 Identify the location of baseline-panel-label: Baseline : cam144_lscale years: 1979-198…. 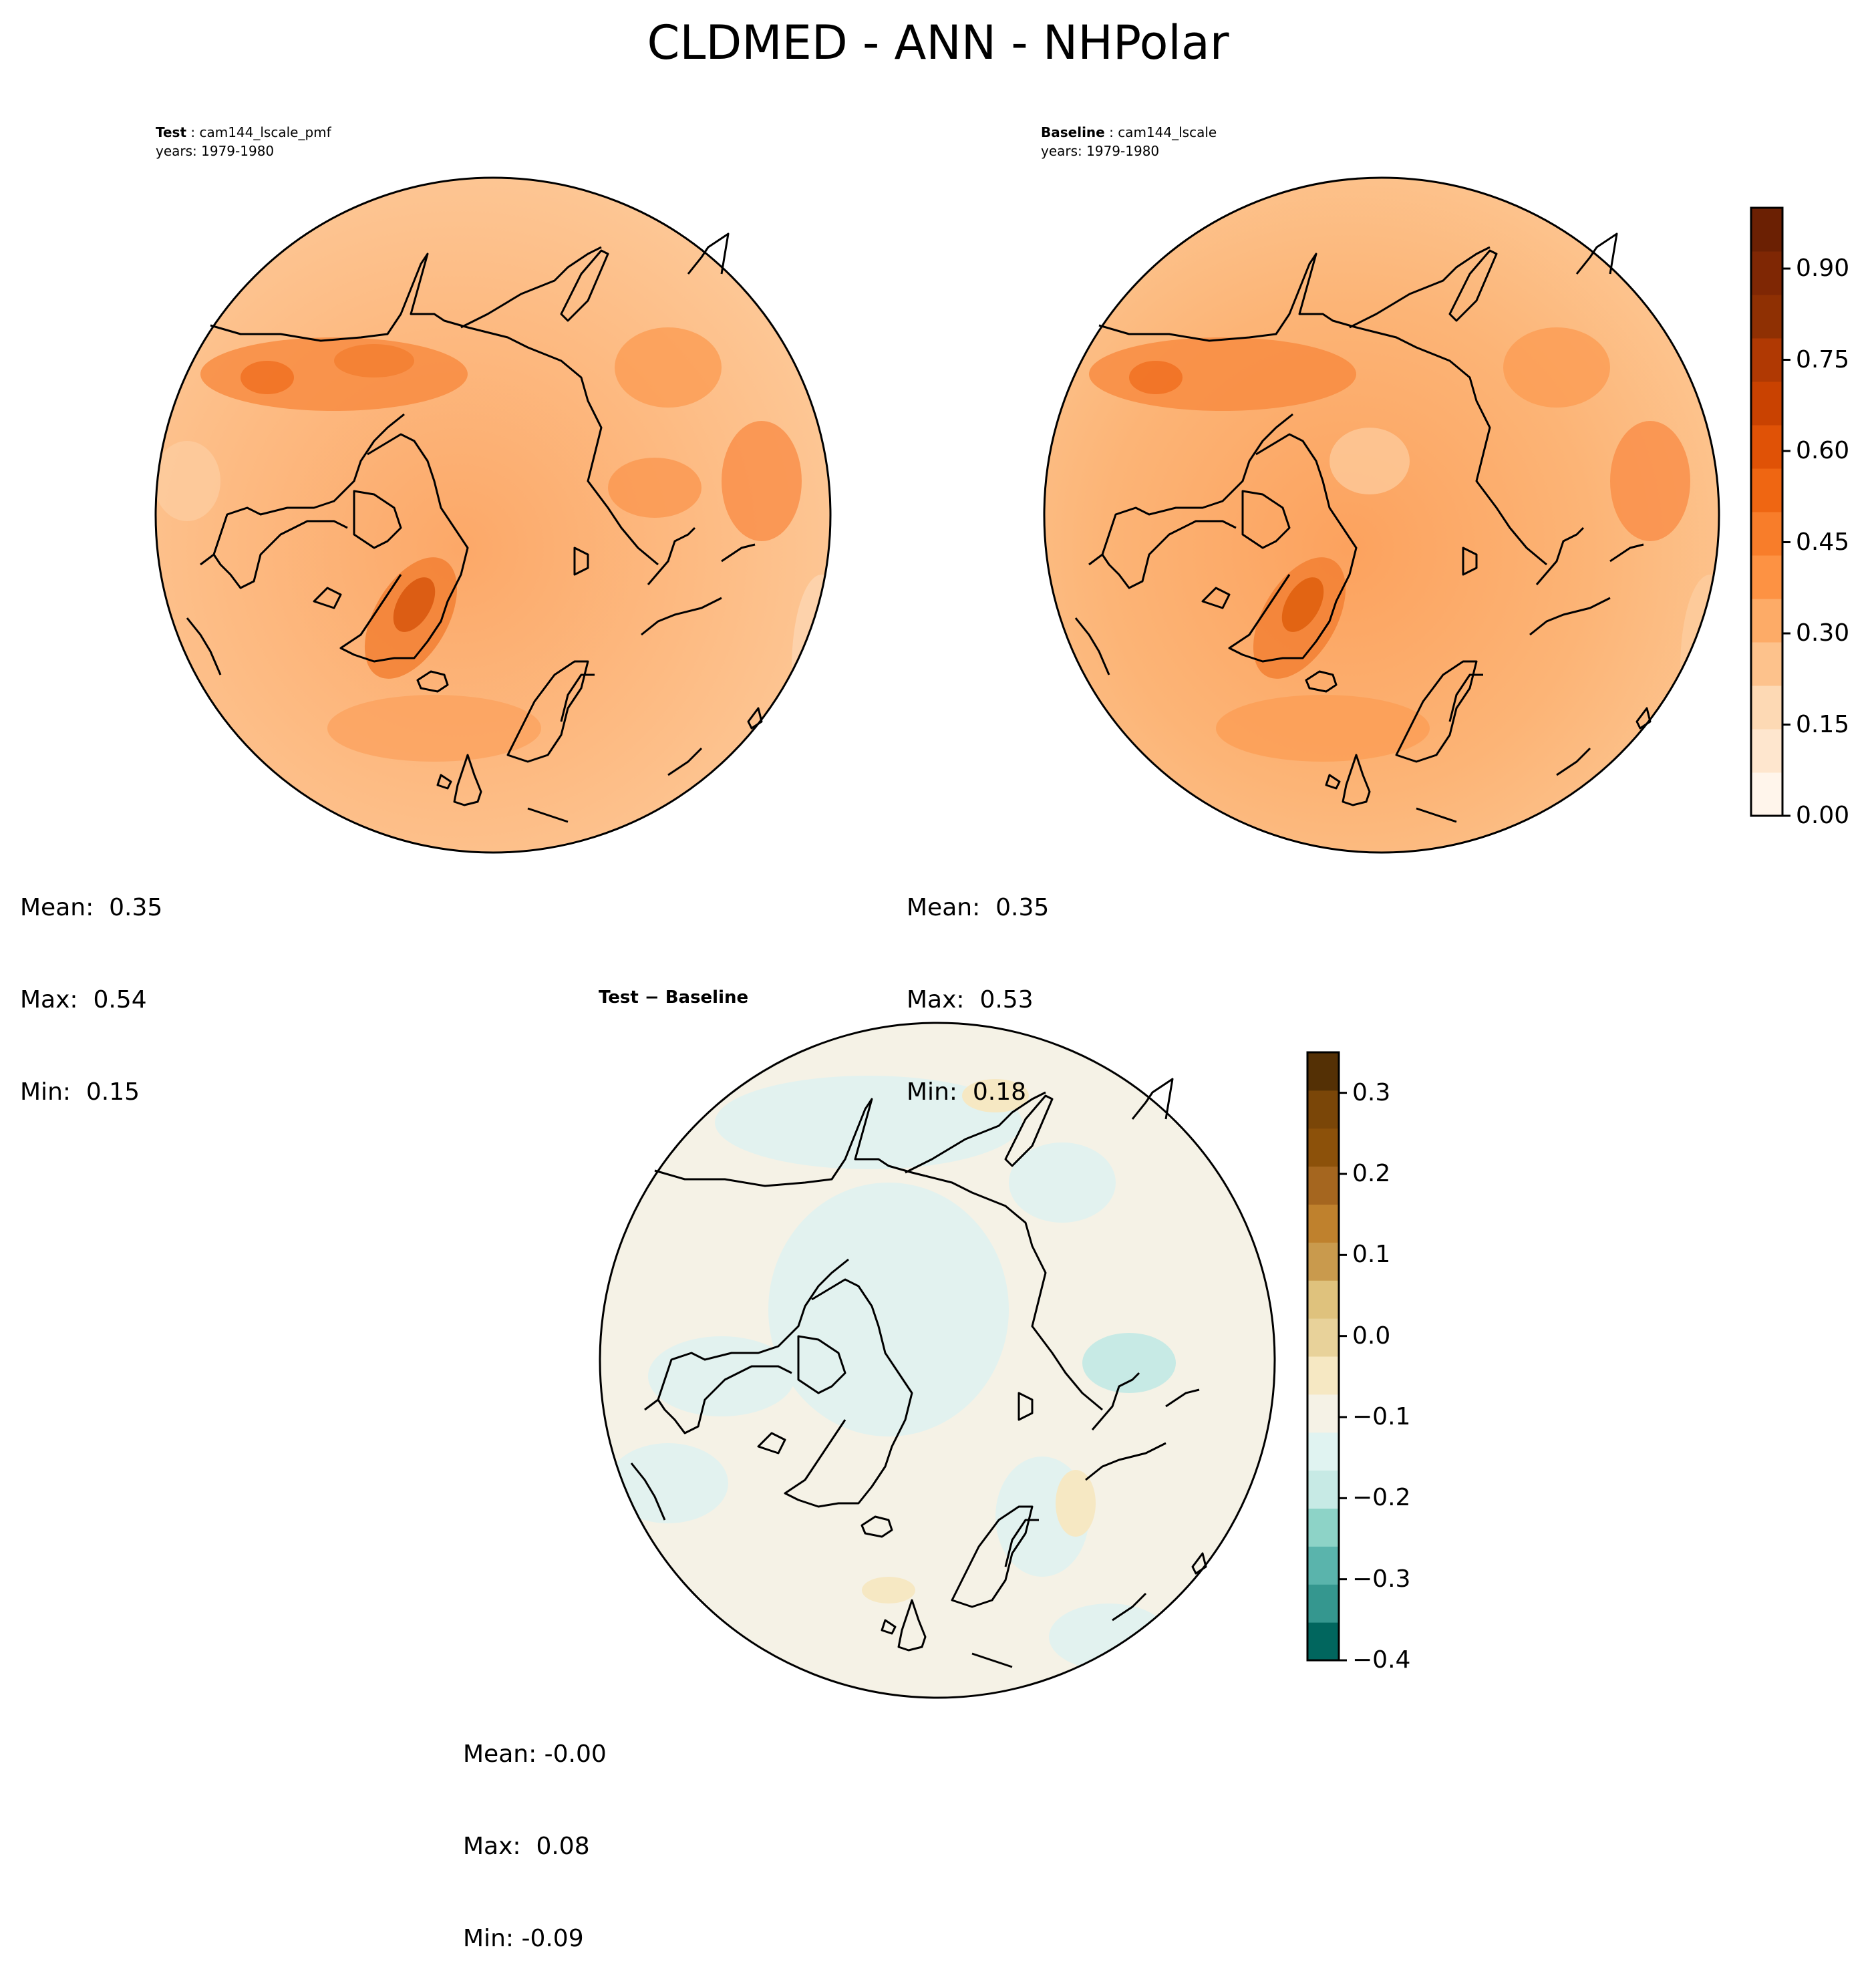
(1129, 141).